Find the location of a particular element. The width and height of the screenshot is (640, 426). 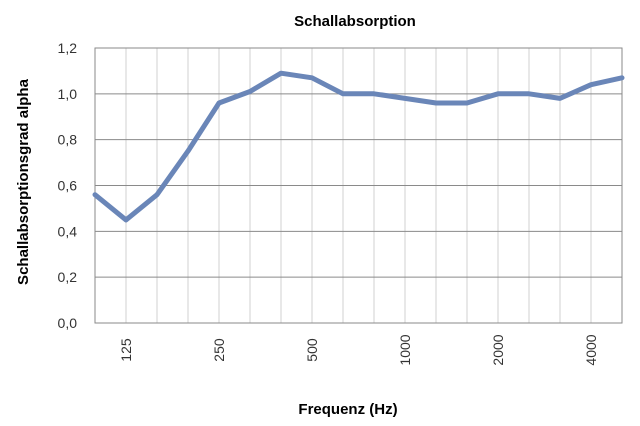

y-tick-label: 0,6 is located at coordinates (68, 186).